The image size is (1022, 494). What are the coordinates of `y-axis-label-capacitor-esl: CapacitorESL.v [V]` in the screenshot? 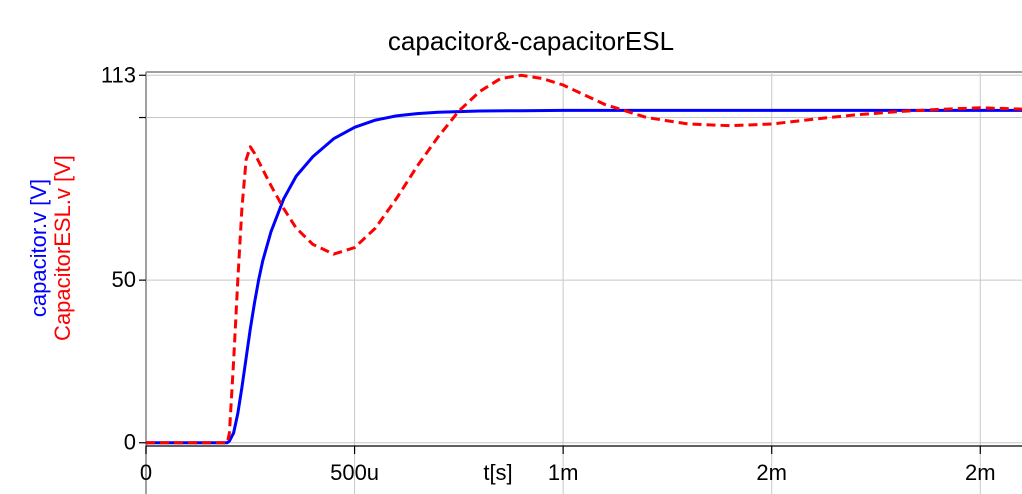 It's located at (62, 248).